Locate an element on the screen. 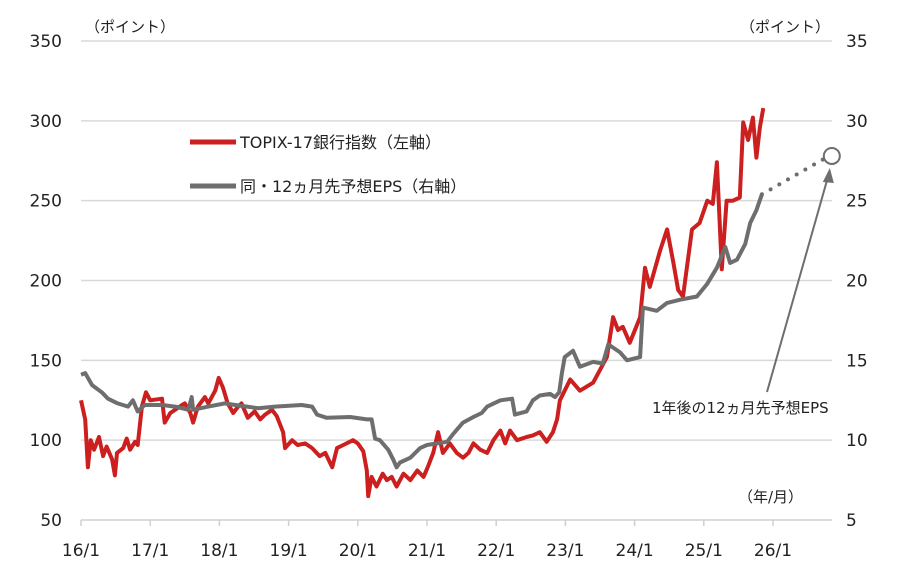 Image resolution: width=912 pixels, height=570 pixels. left-axis-unit: （ポイント） is located at coordinates (130, 27).